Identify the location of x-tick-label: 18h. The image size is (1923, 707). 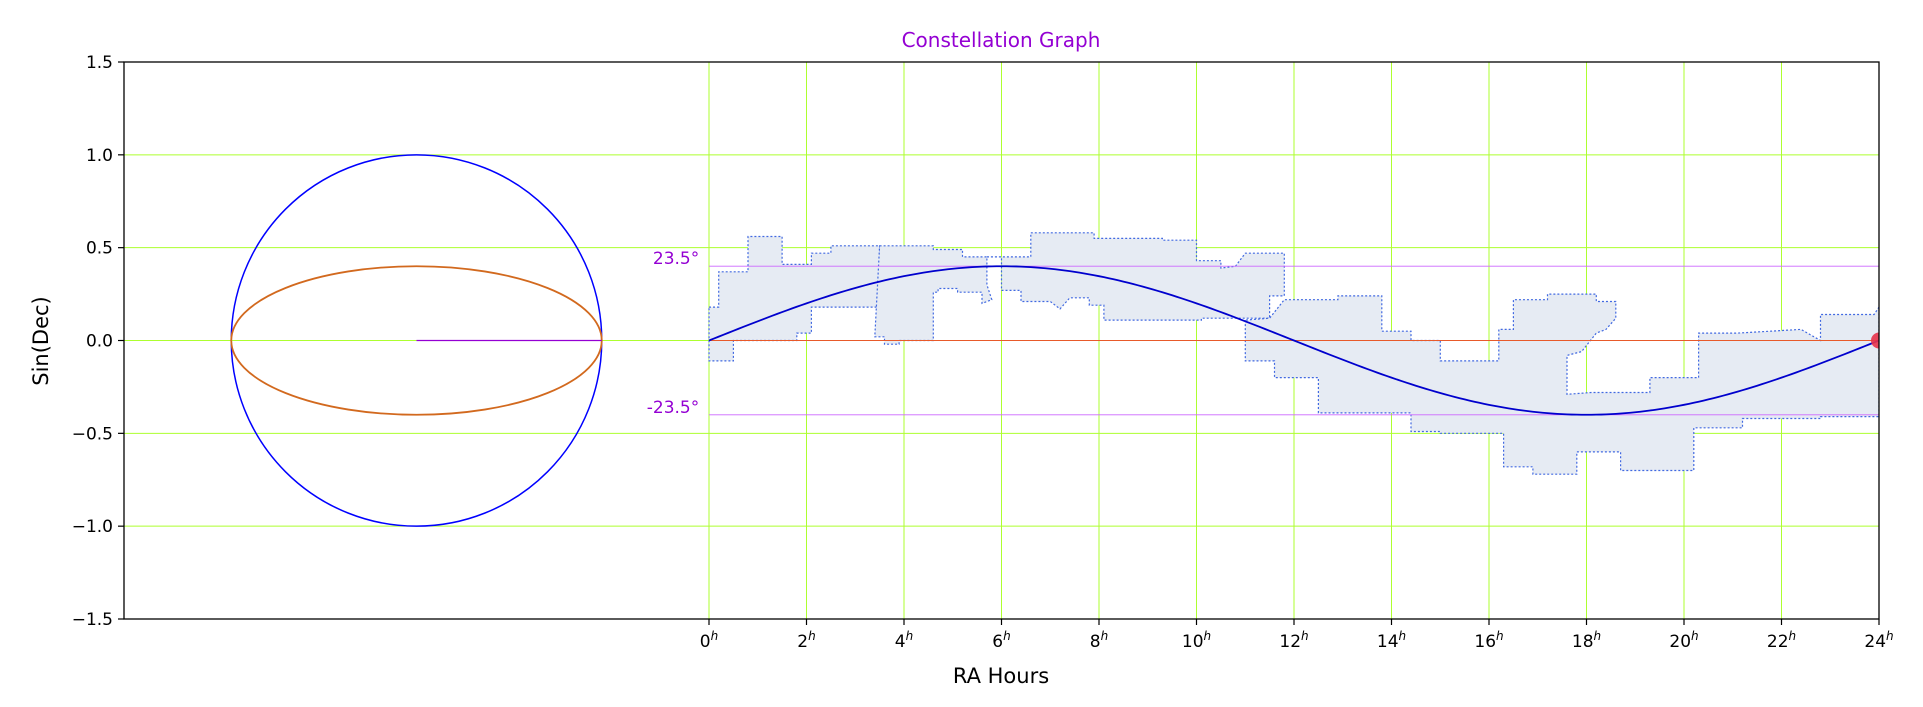
(1586, 640).